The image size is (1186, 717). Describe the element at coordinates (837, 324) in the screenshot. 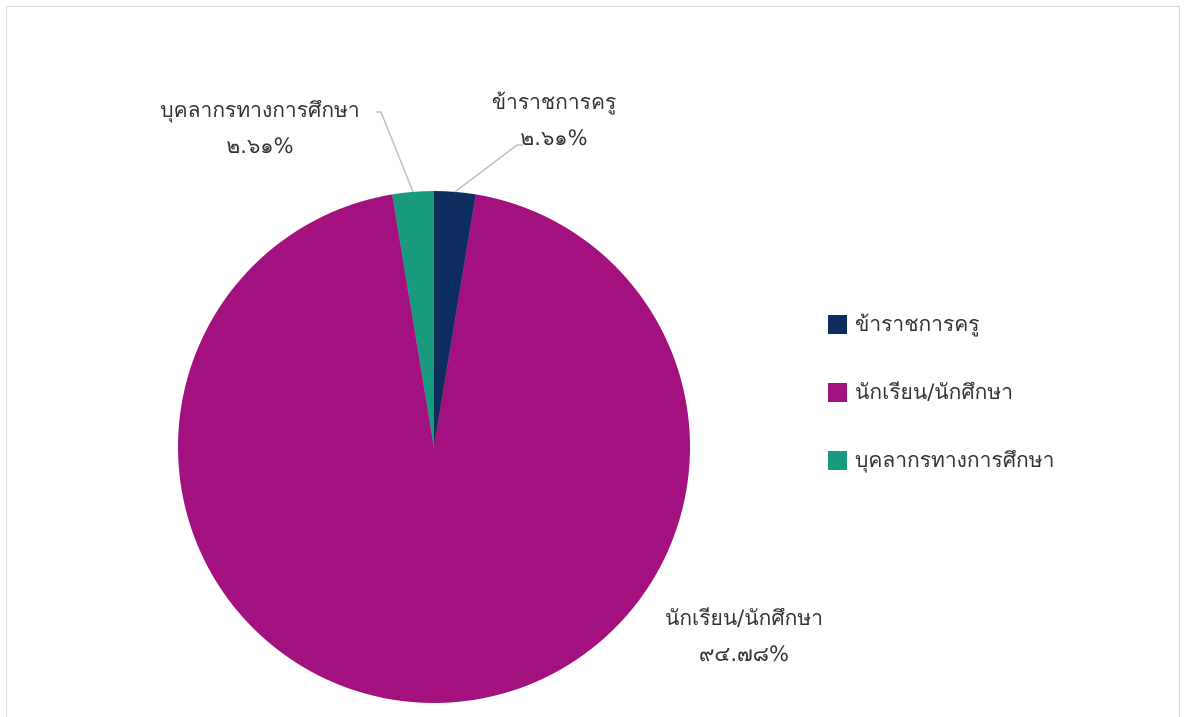

I see `legend-swatch-teachers` at that location.